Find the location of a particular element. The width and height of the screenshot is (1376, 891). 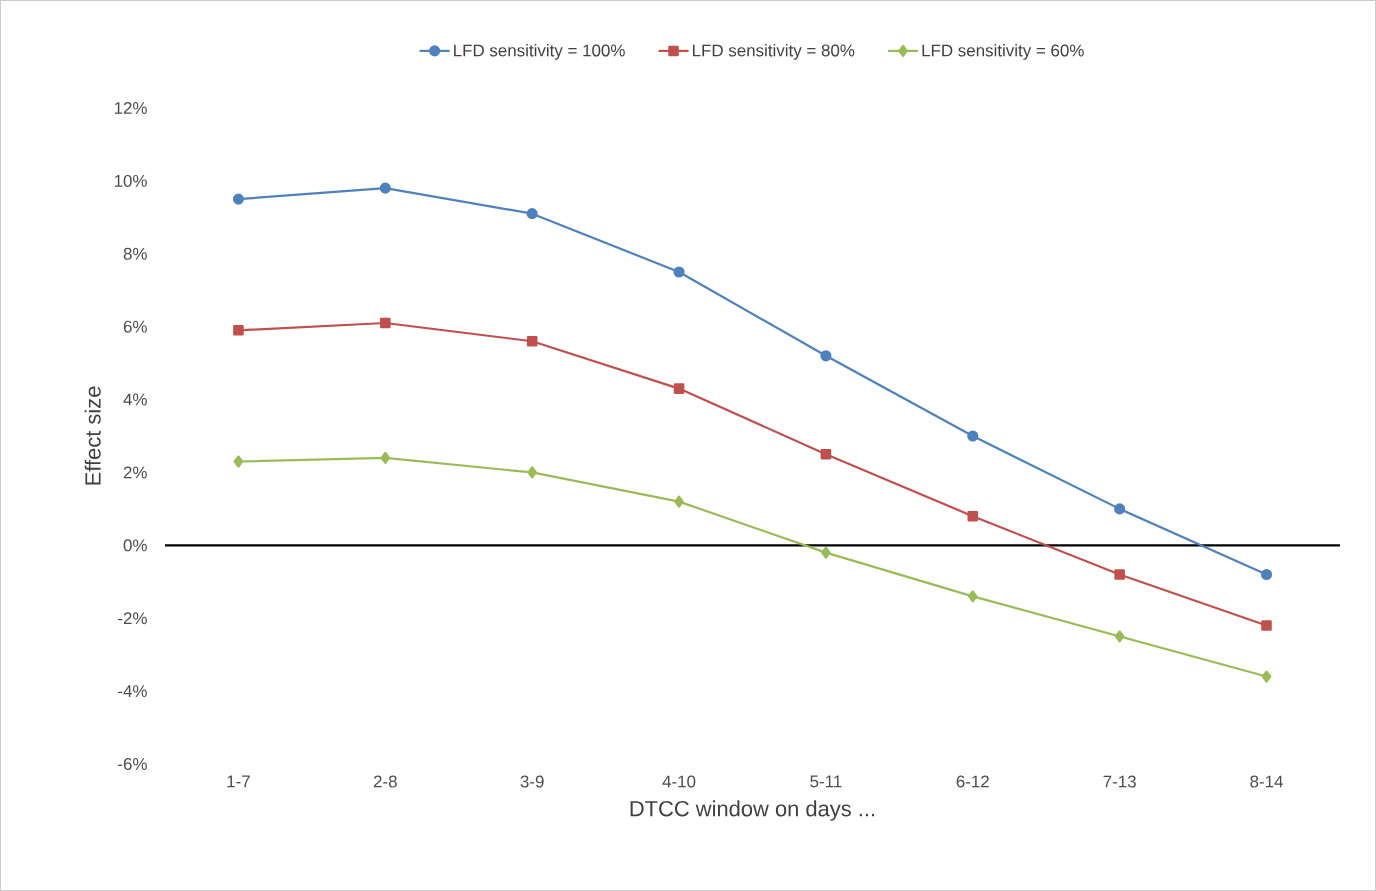

x-tick-label: 3-9 is located at coordinates (532, 781).